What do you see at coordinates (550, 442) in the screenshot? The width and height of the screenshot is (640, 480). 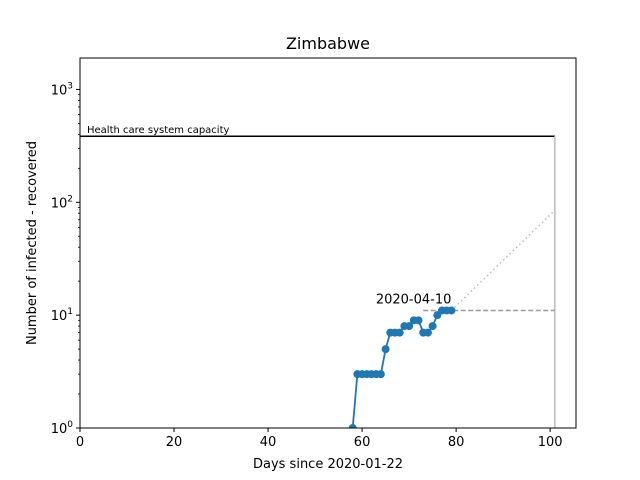 I see `x-tick-label: 100` at bounding box center [550, 442].